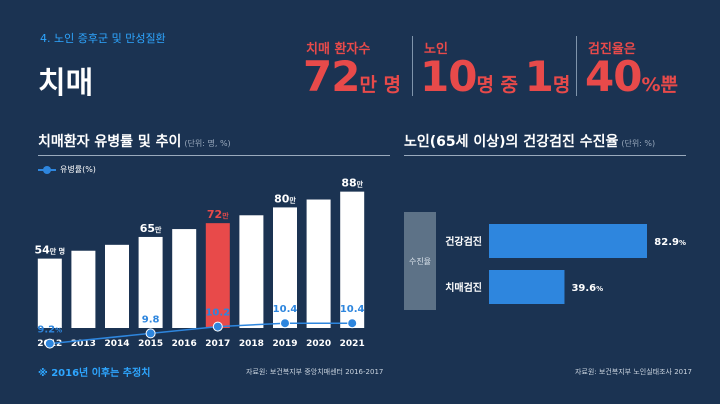 The width and height of the screenshot is (720, 404). I want to click on bar-2017, so click(217, 275).